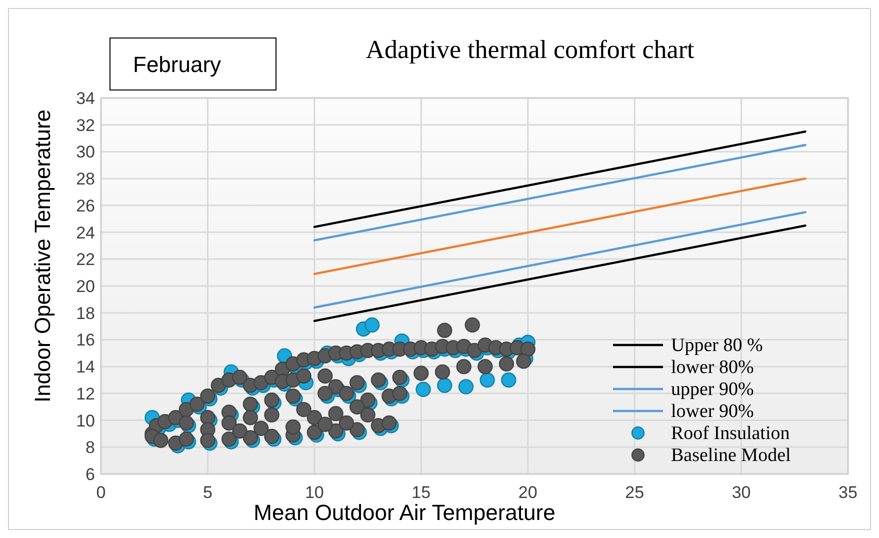 This screenshot has width=879, height=538. Describe the element at coordinates (531, 49) in the screenshot. I see `chart-title: Adaptive thermal comfort chart` at that location.